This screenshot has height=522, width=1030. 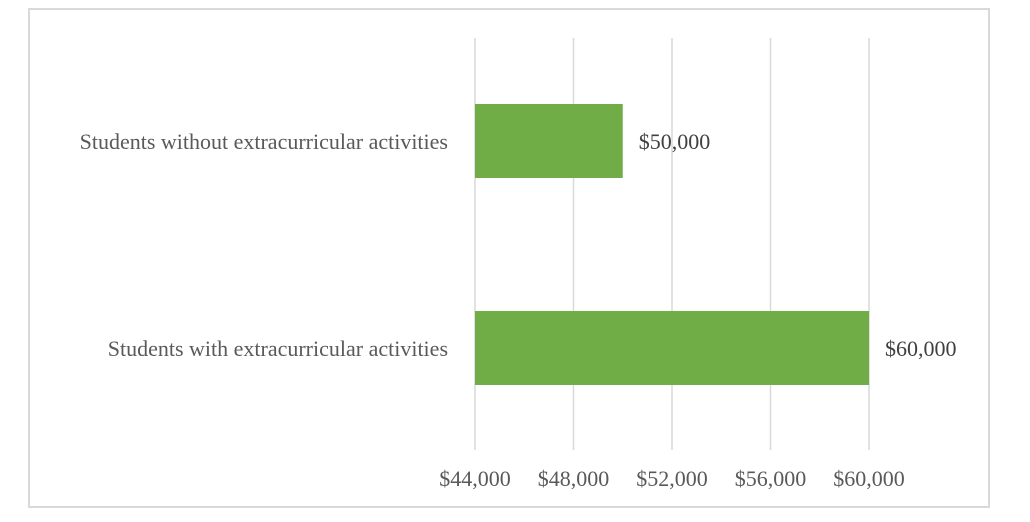 What do you see at coordinates (869, 478) in the screenshot?
I see `x-tick-label-4: $60,000` at bounding box center [869, 478].